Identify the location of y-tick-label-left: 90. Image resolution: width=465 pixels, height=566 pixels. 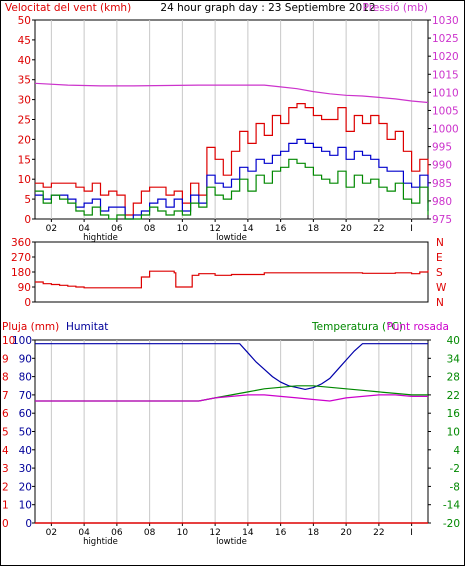
(24, 288).